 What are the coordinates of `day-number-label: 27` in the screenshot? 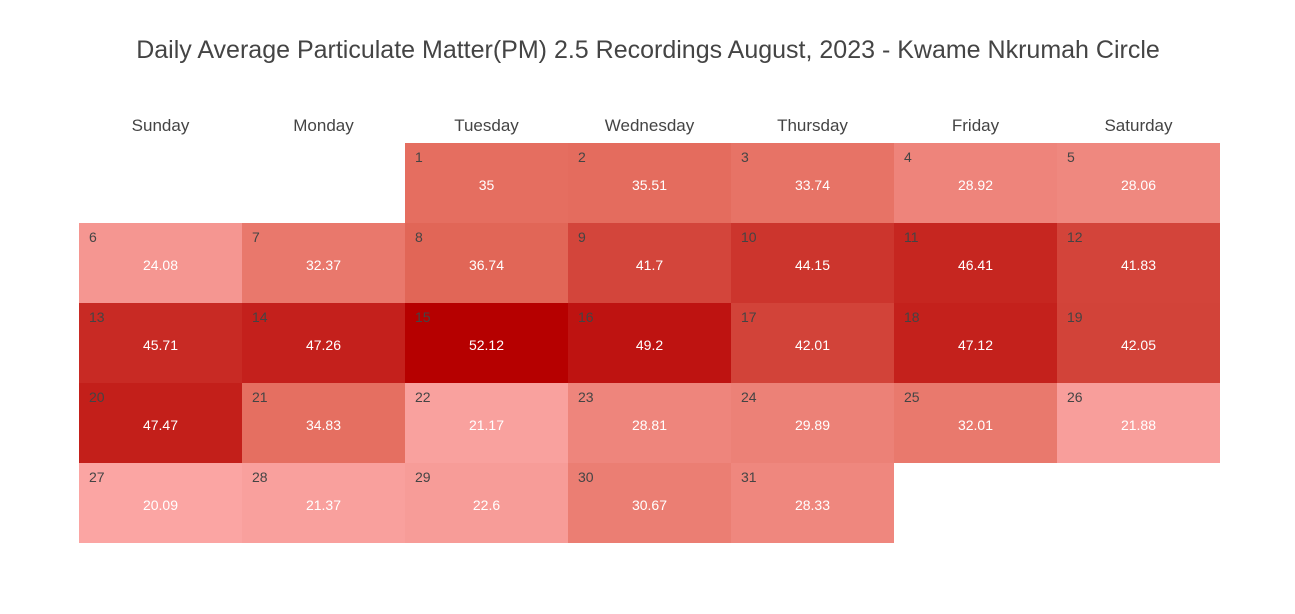 It's located at (97, 477).